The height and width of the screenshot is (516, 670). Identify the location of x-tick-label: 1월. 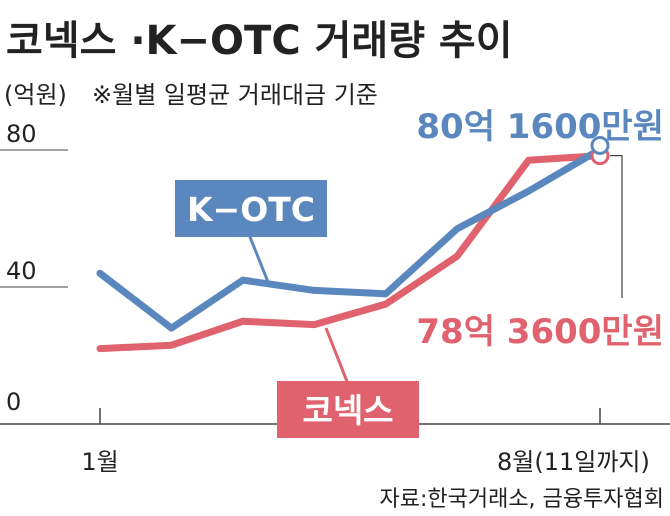
(99, 462).